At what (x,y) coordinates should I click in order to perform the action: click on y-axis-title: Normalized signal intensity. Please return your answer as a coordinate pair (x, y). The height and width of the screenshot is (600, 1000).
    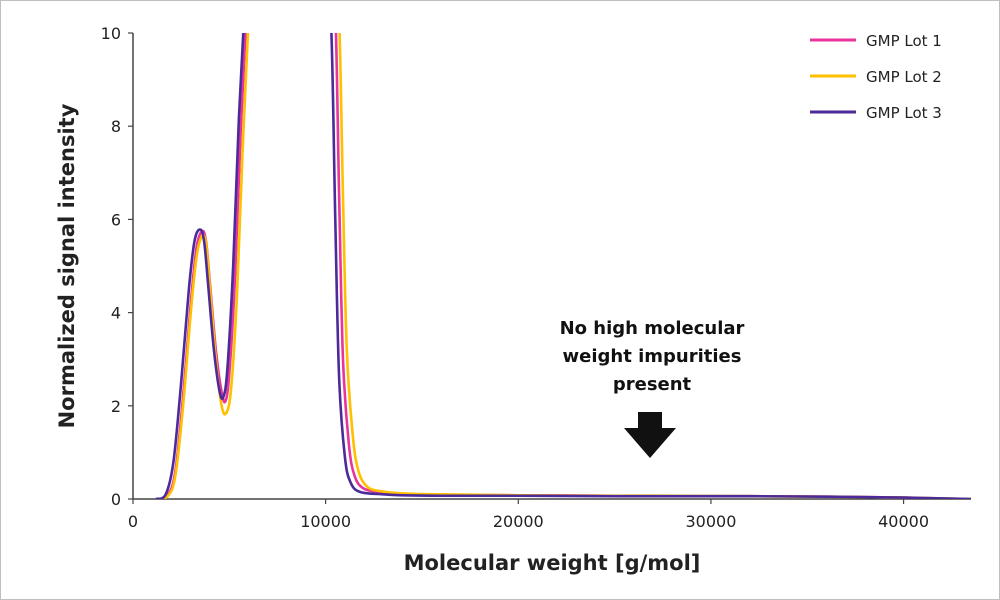
    Looking at the image, I should click on (67, 265).